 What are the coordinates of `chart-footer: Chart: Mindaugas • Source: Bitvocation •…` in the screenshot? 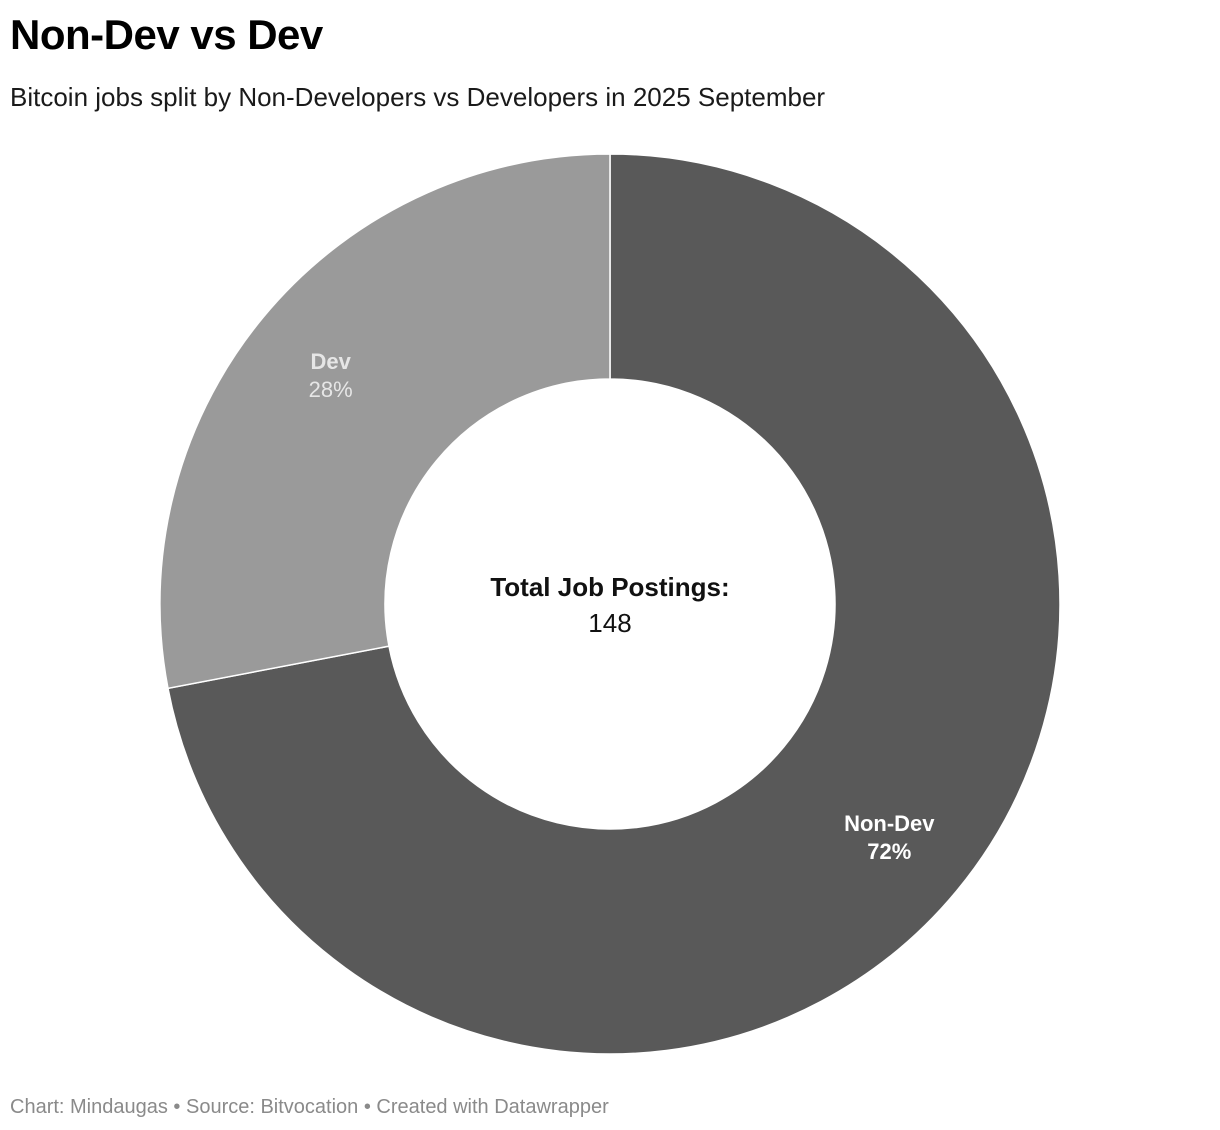 It's located at (309, 1107).